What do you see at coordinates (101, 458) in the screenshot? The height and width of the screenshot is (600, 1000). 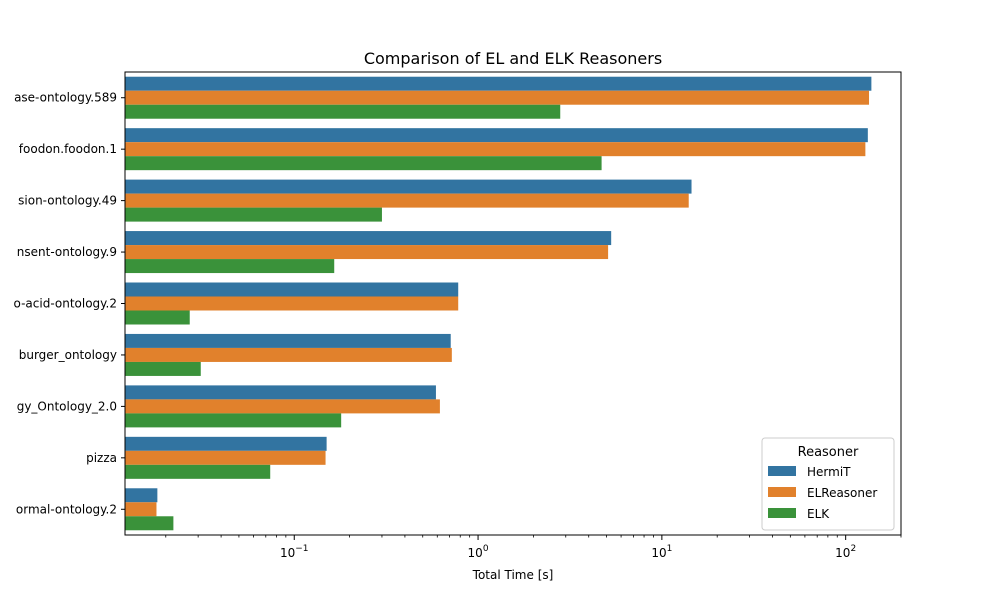 I see `y-tick-label: pizza` at bounding box center [101, 458].